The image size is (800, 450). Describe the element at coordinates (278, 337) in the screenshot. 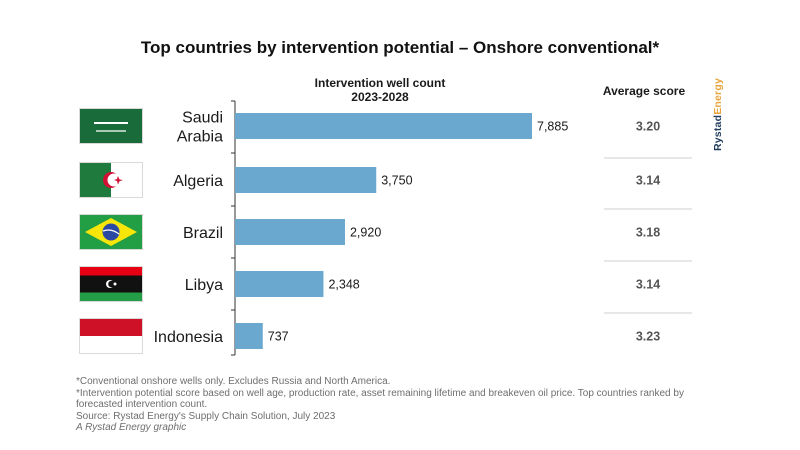

I see `value-label-indonesia: 737` at that location.